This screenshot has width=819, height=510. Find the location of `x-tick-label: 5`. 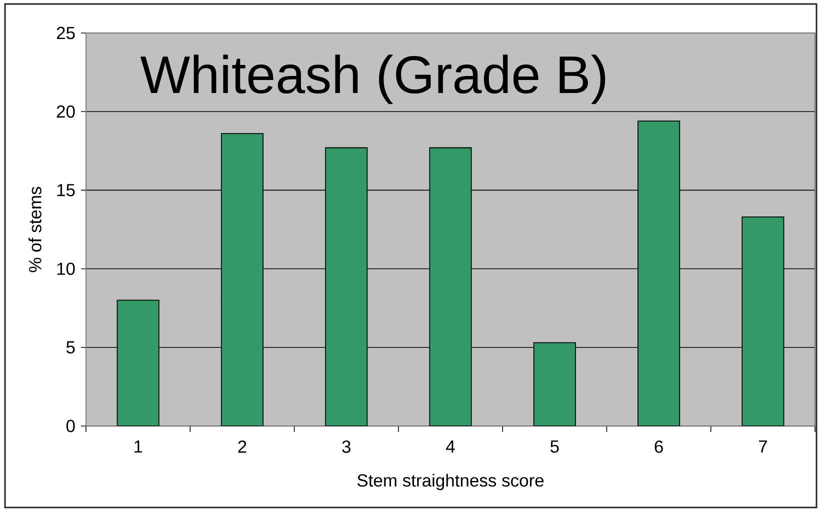

x-tick-label: 5 is located at coordinates (554, 446).